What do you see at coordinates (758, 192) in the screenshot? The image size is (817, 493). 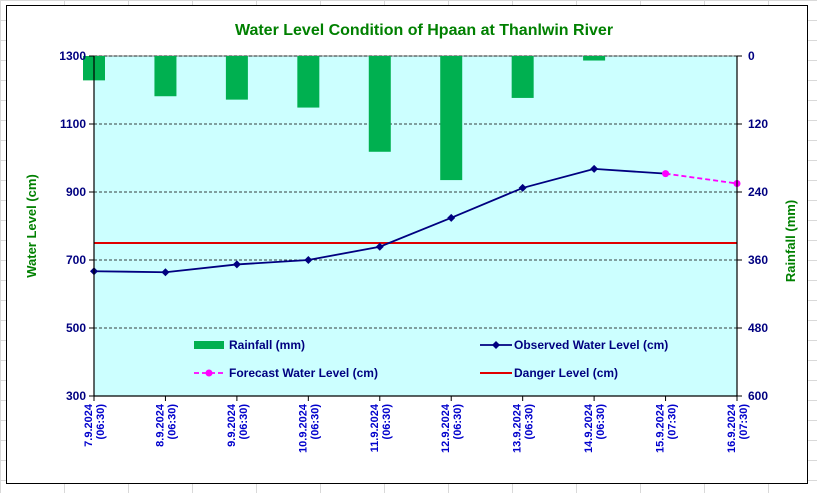 I see `right-tick-label: 240` at bounding box center [758, 192].